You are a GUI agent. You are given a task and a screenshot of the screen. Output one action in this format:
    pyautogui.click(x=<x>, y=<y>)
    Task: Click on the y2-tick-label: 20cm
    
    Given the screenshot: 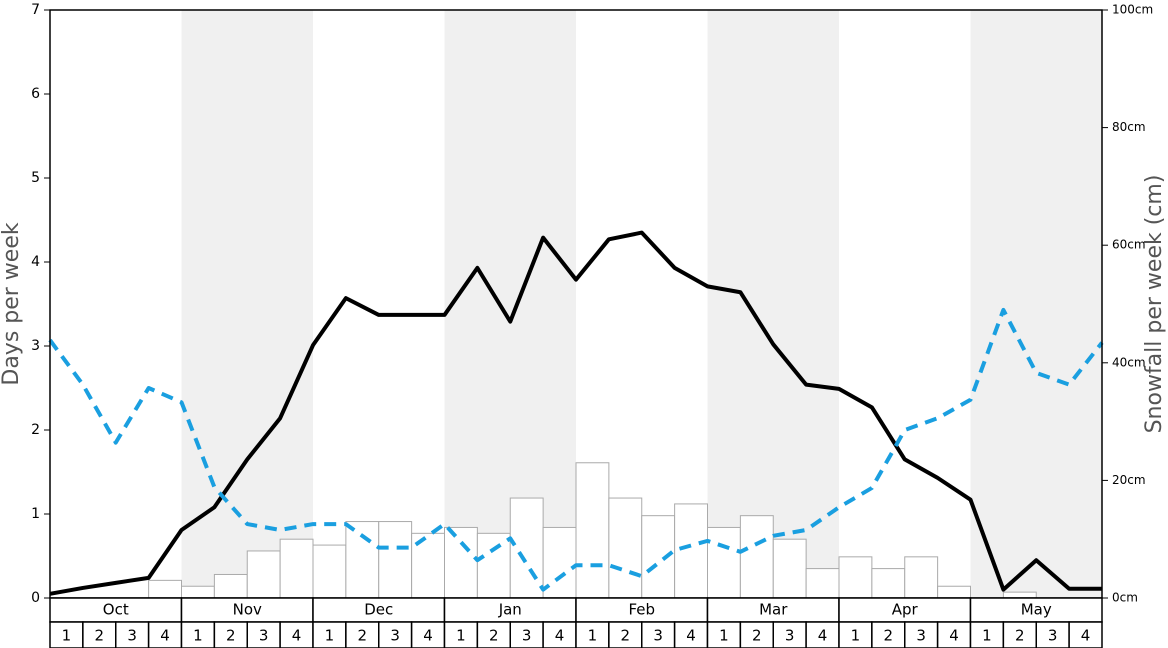 What is the action you would take?
    pyautogui.click(x=1129, y=480)
    